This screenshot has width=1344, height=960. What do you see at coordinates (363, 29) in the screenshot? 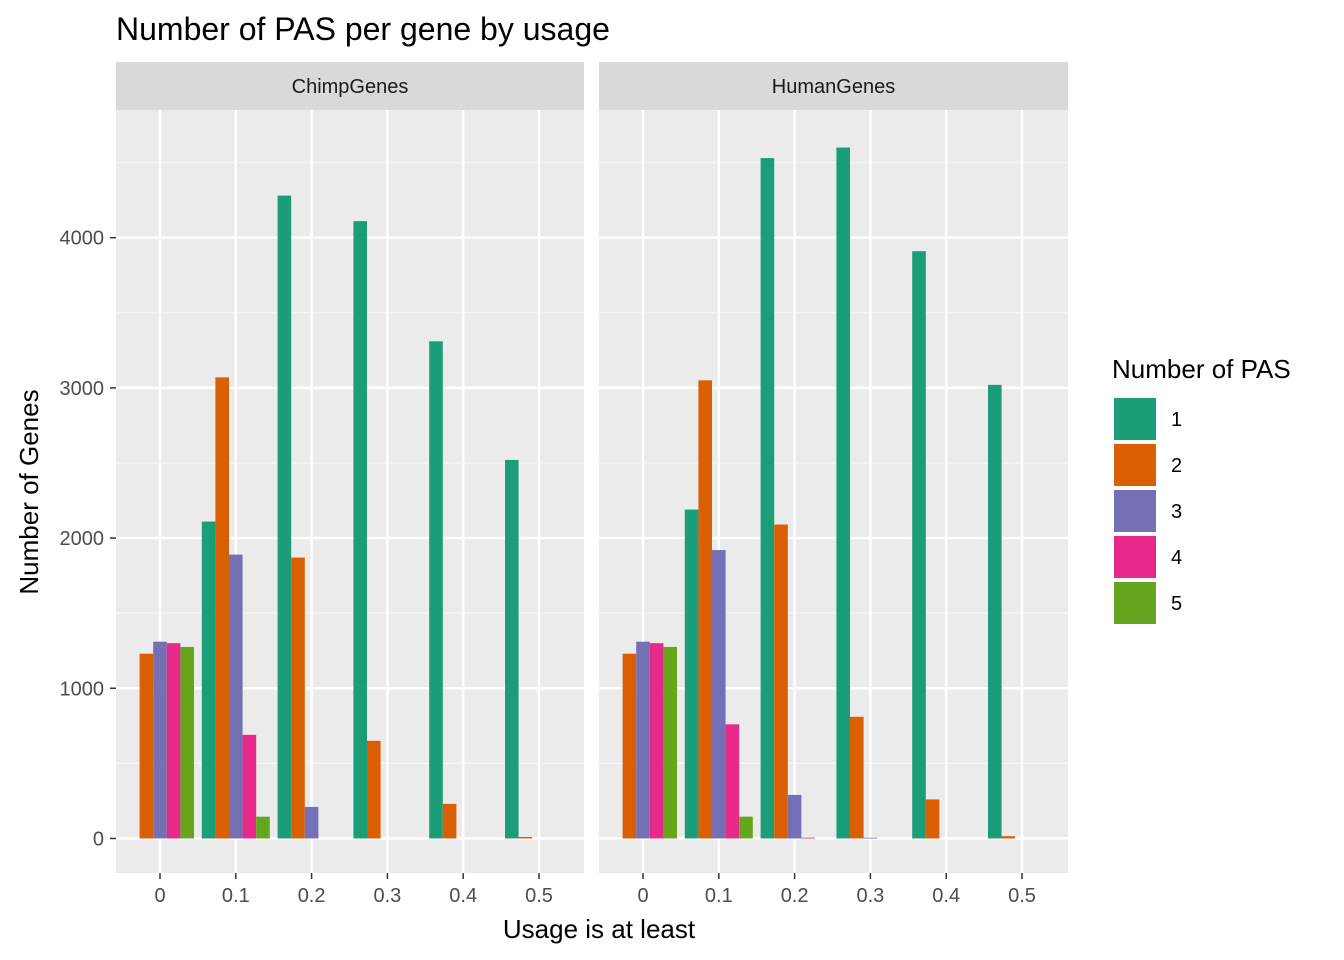
I see `chart-title: Number of PAS per gene by usage` at bounding box center [363, 29].